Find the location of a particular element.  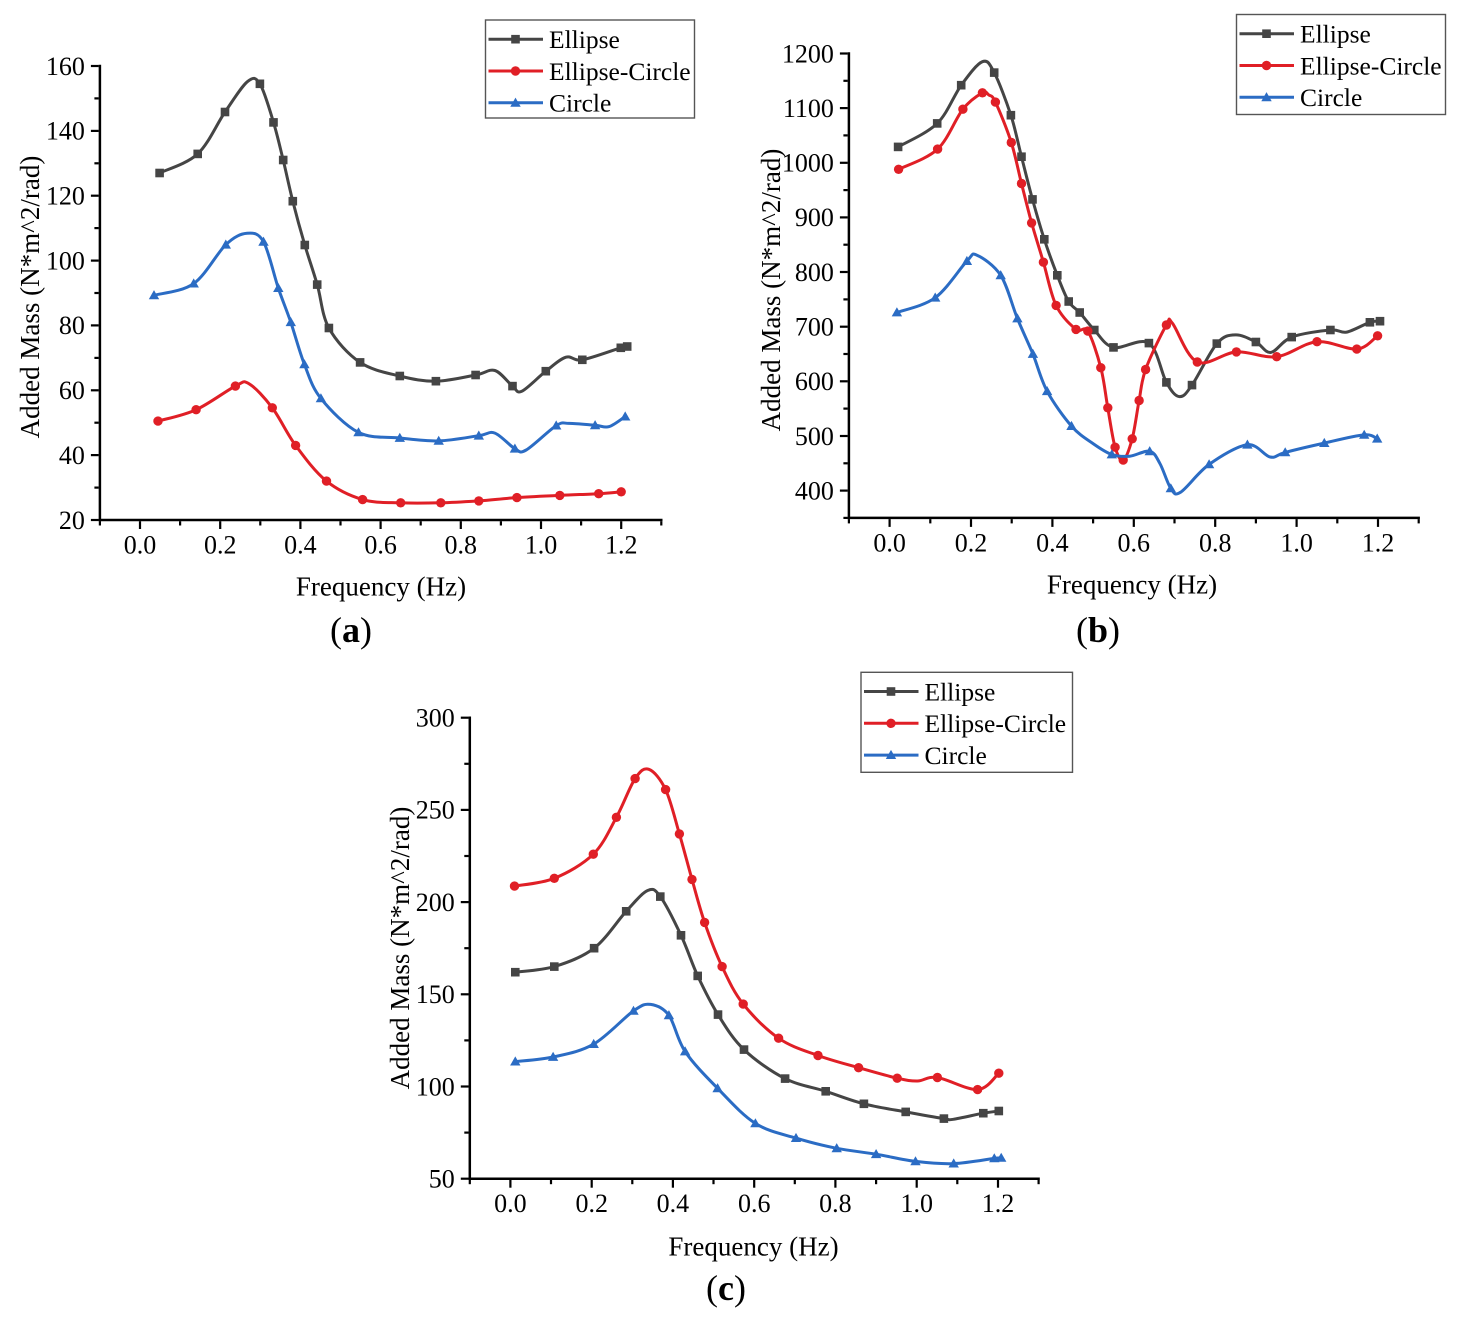

svg-text: 200 is located at coordinates (435, 902).